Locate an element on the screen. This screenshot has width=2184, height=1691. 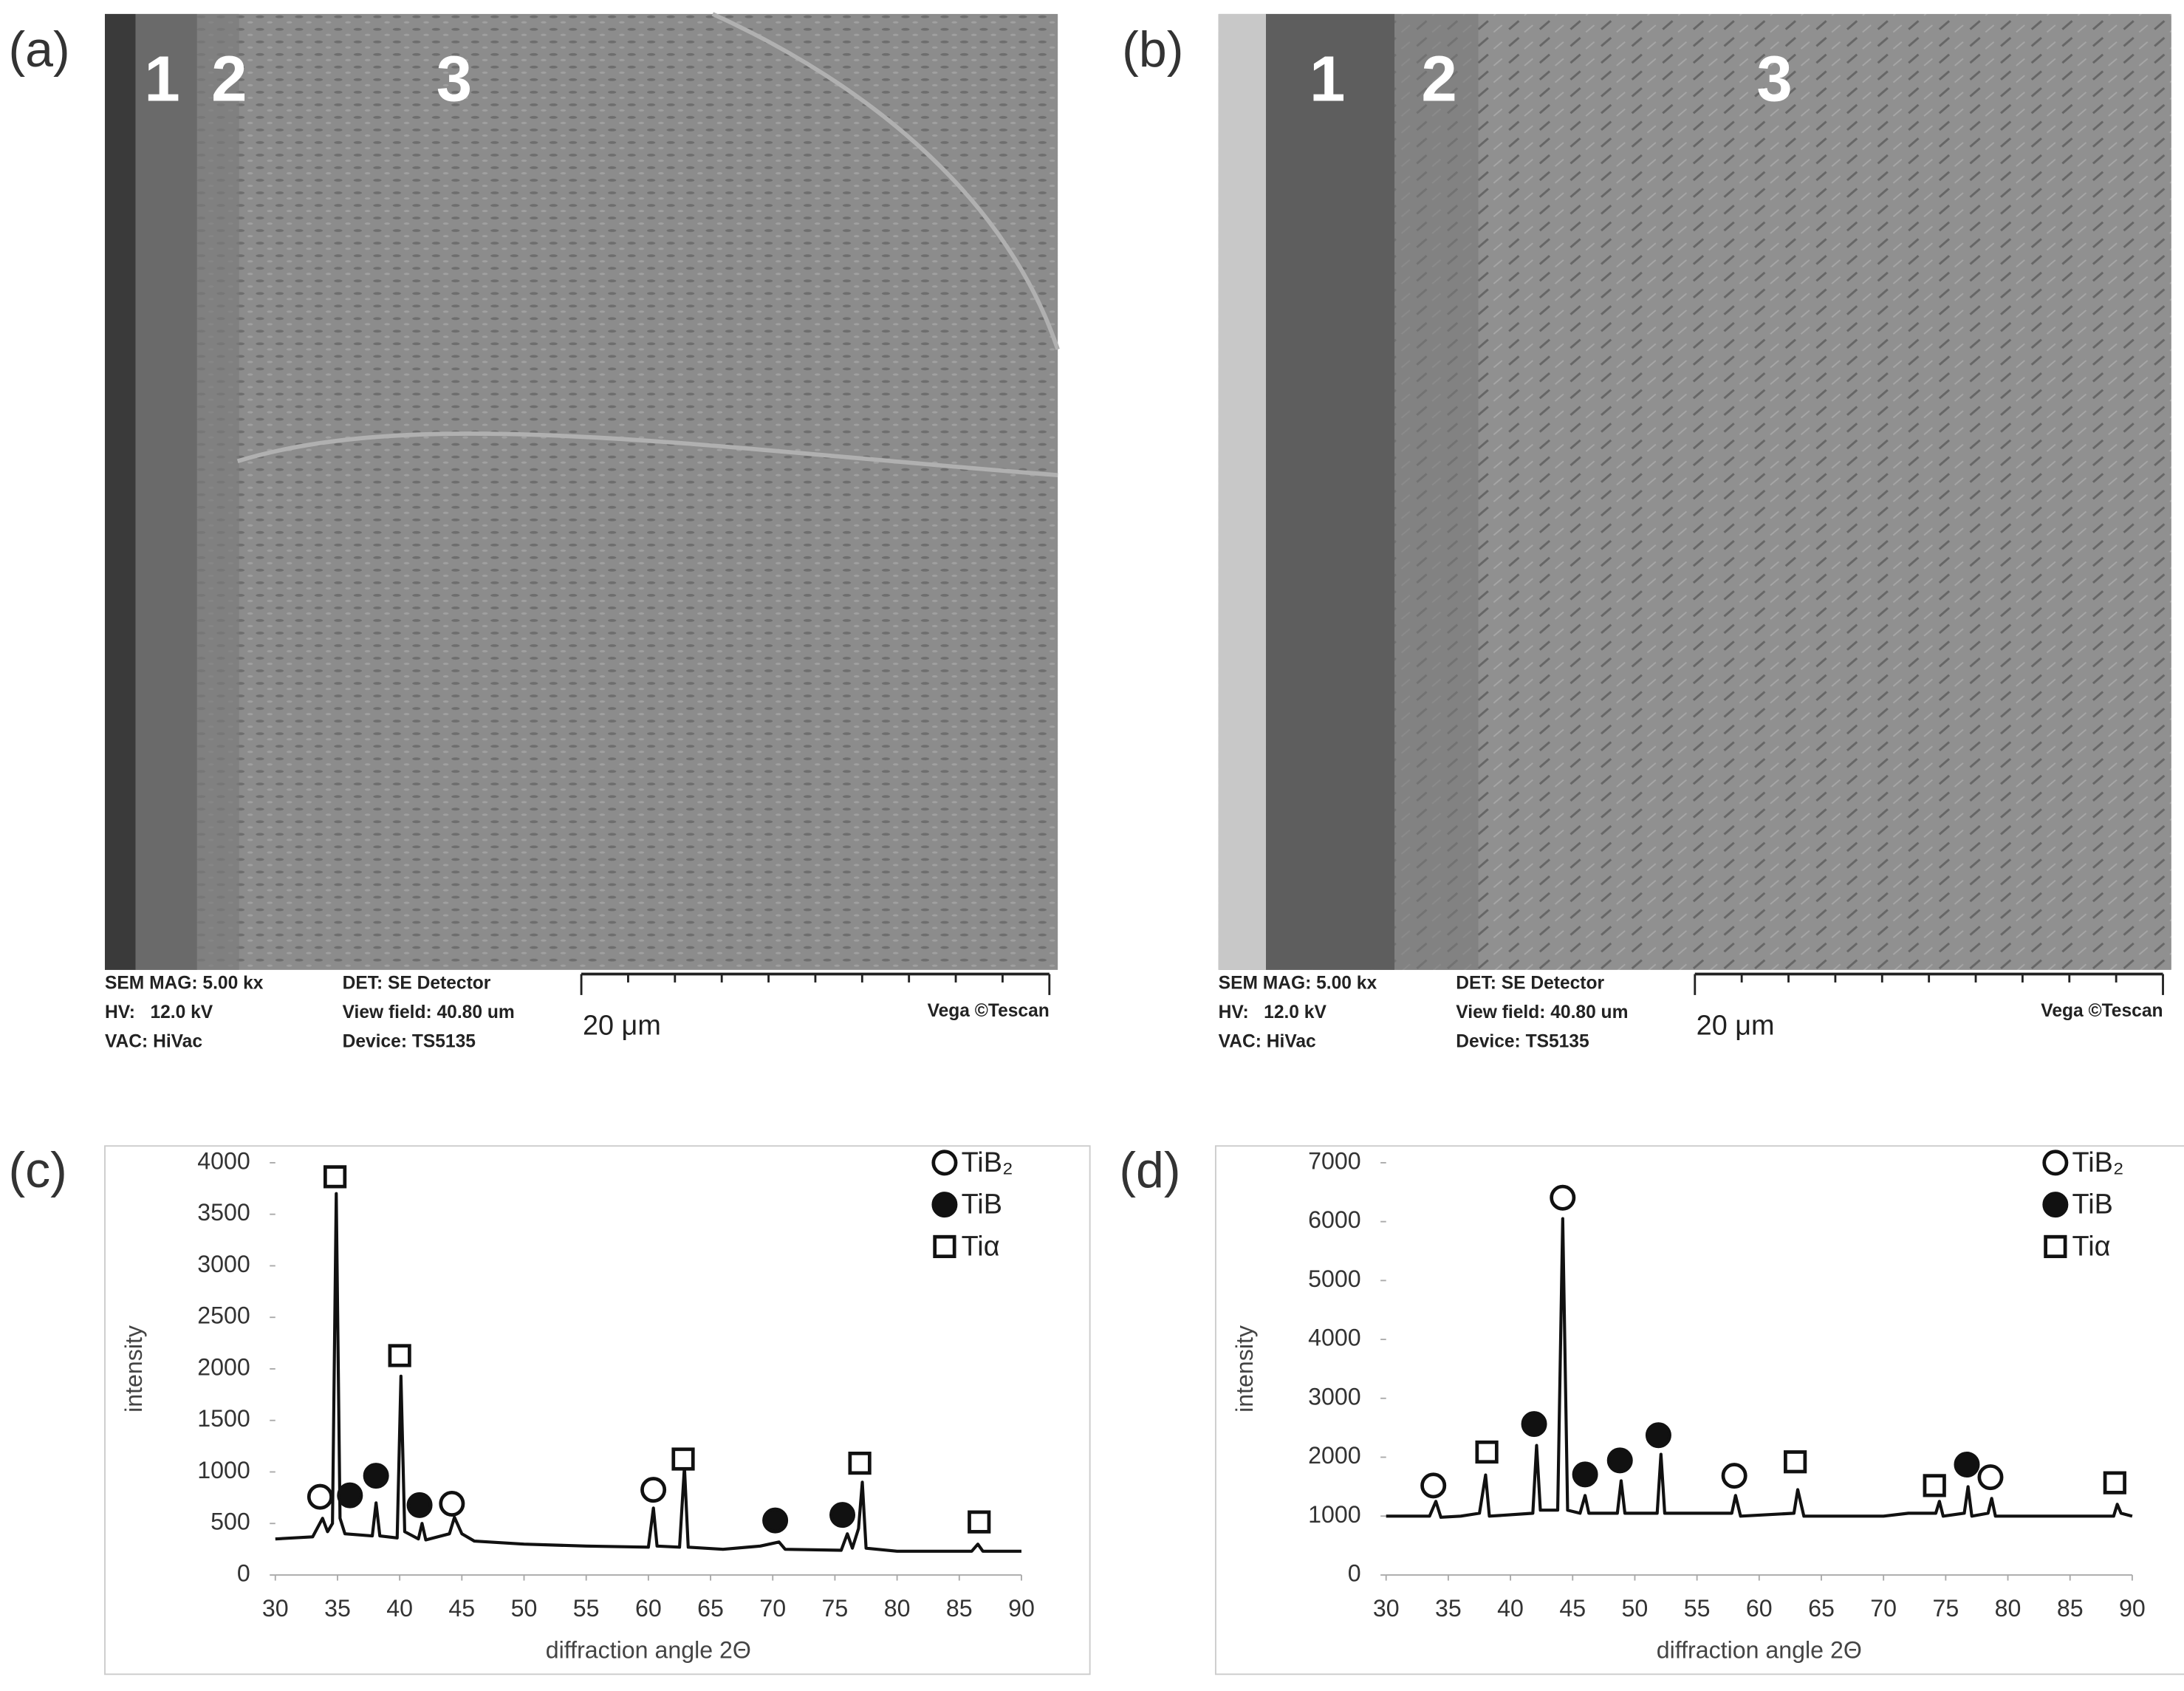
panel-label: (d) is located at coordinates (1149, 1170).